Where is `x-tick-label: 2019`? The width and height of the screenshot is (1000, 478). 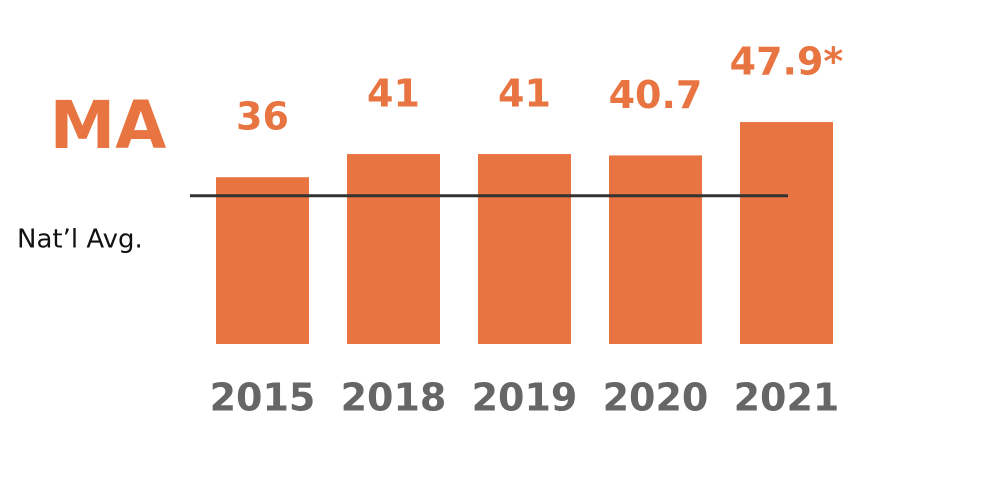 x-tick-label: 2019 is located at coordinates (525, 398).